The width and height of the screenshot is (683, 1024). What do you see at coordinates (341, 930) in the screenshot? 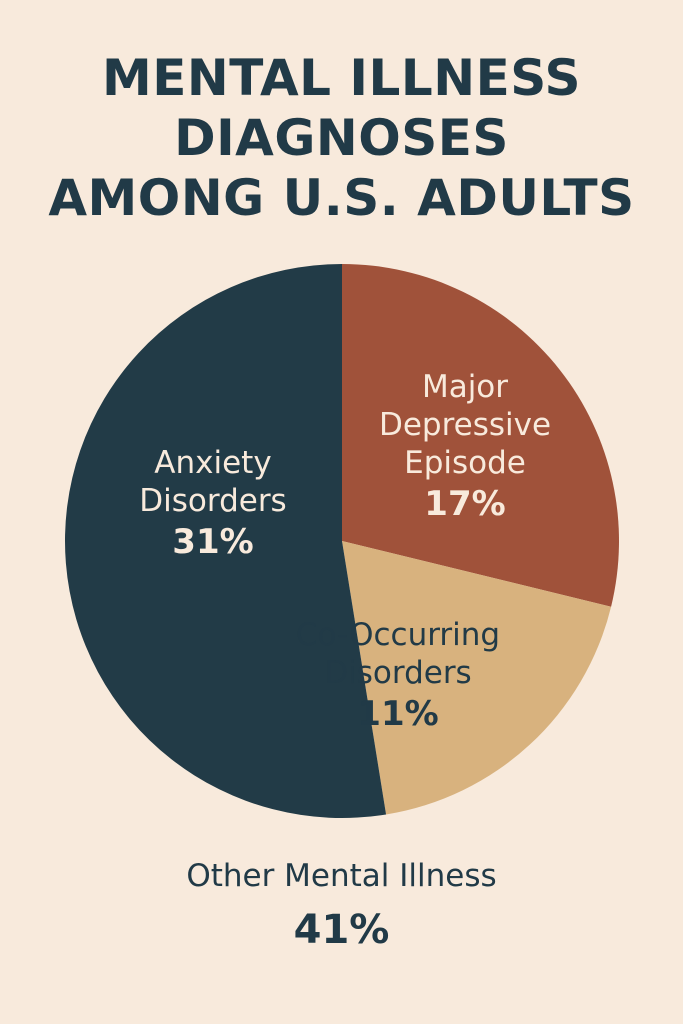
I see `other-mental-illness-value: 41%` at bounding box center [341, 930].